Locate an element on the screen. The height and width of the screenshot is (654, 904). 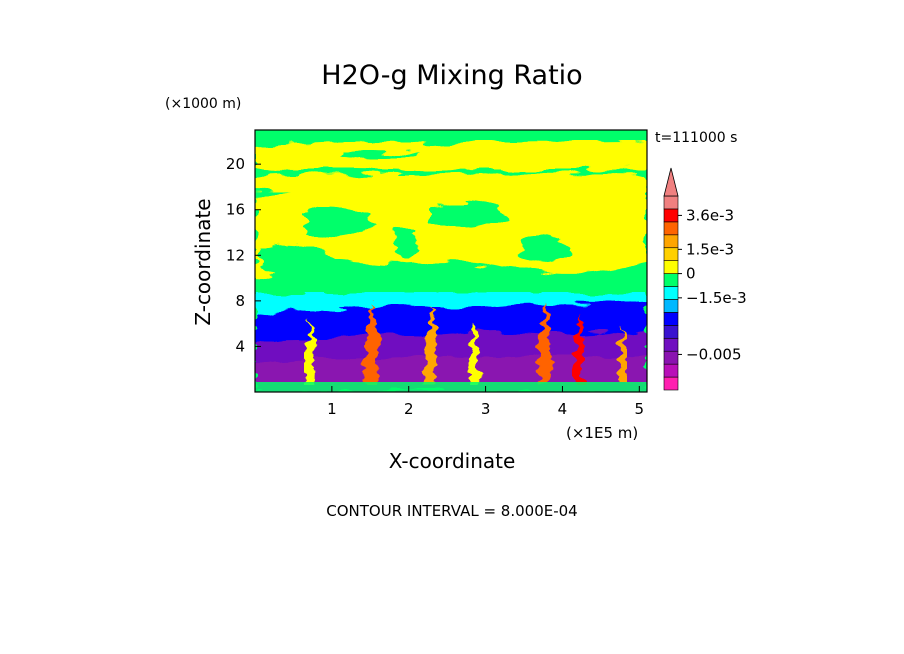
field-plumes is located at coordinates (465, 342).